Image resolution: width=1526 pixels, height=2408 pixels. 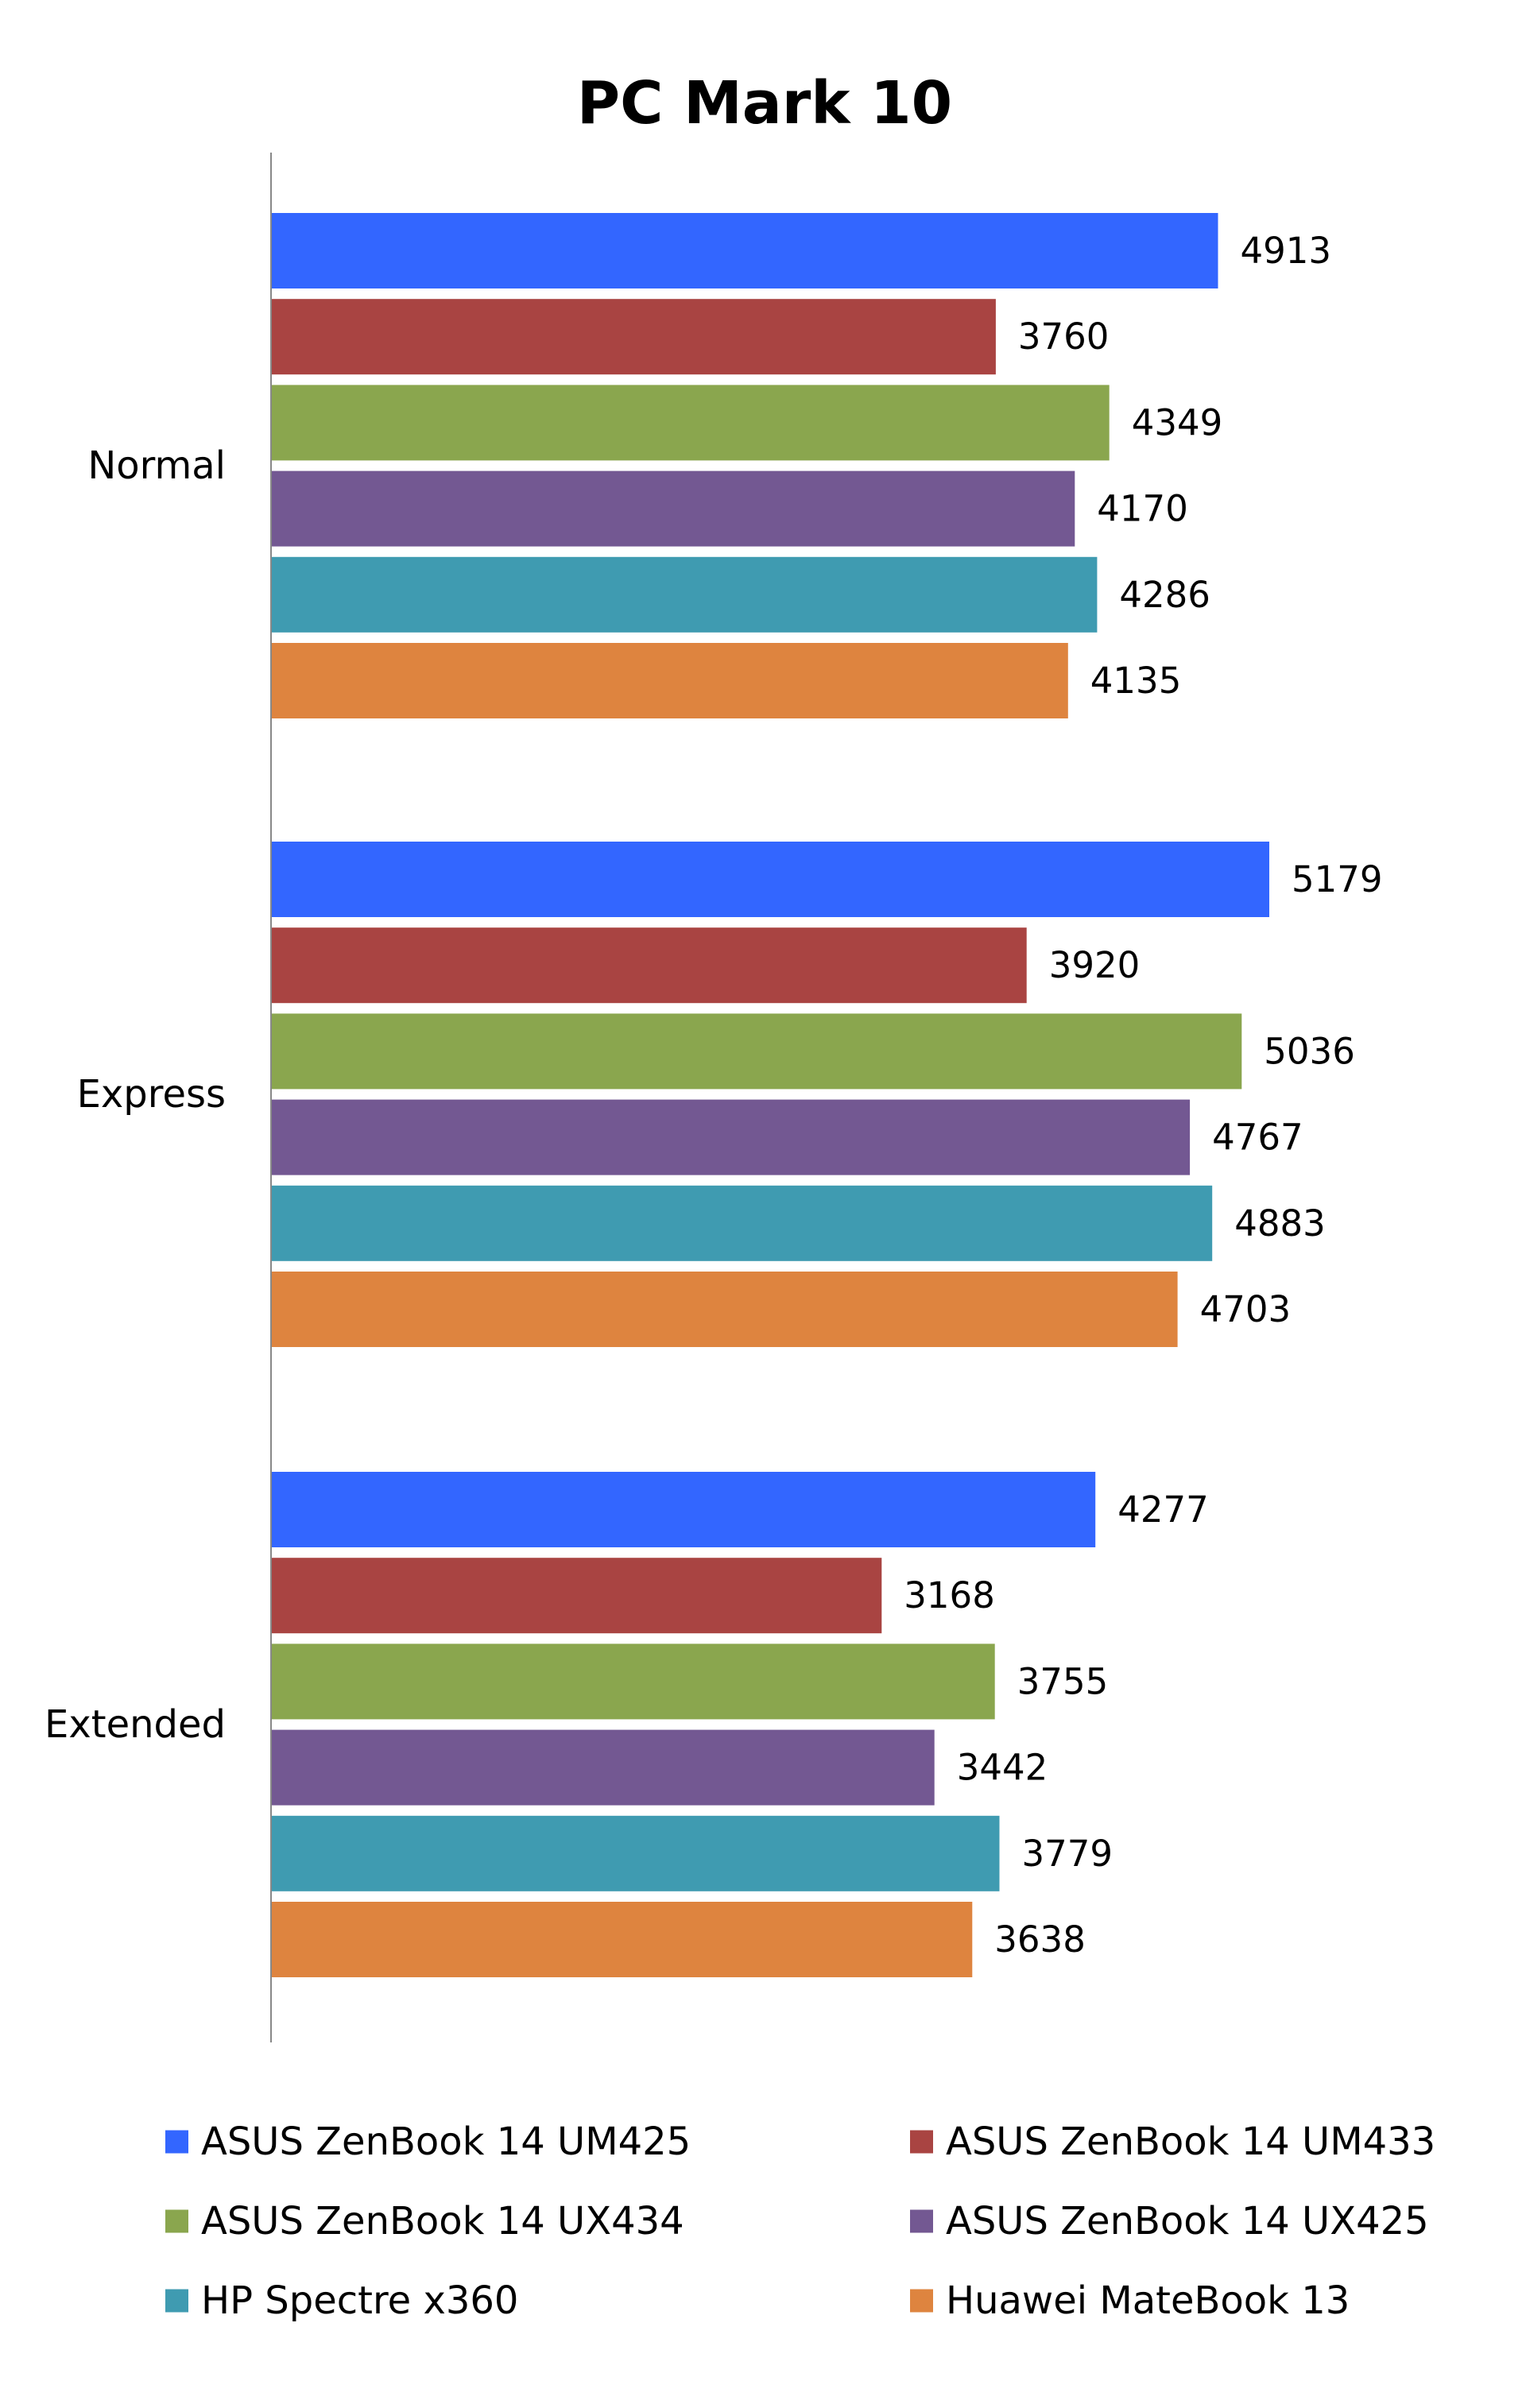 I want to click on value-label-express-3: 5036, so click(x=1309, y=1051).